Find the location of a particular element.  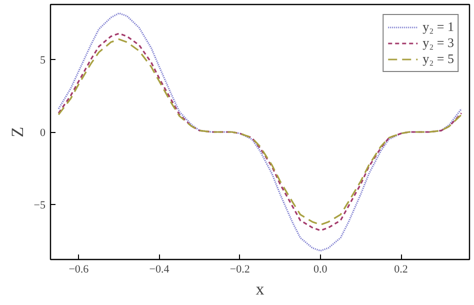

y-tick-label: 5 is located at coordinates (43, 60).